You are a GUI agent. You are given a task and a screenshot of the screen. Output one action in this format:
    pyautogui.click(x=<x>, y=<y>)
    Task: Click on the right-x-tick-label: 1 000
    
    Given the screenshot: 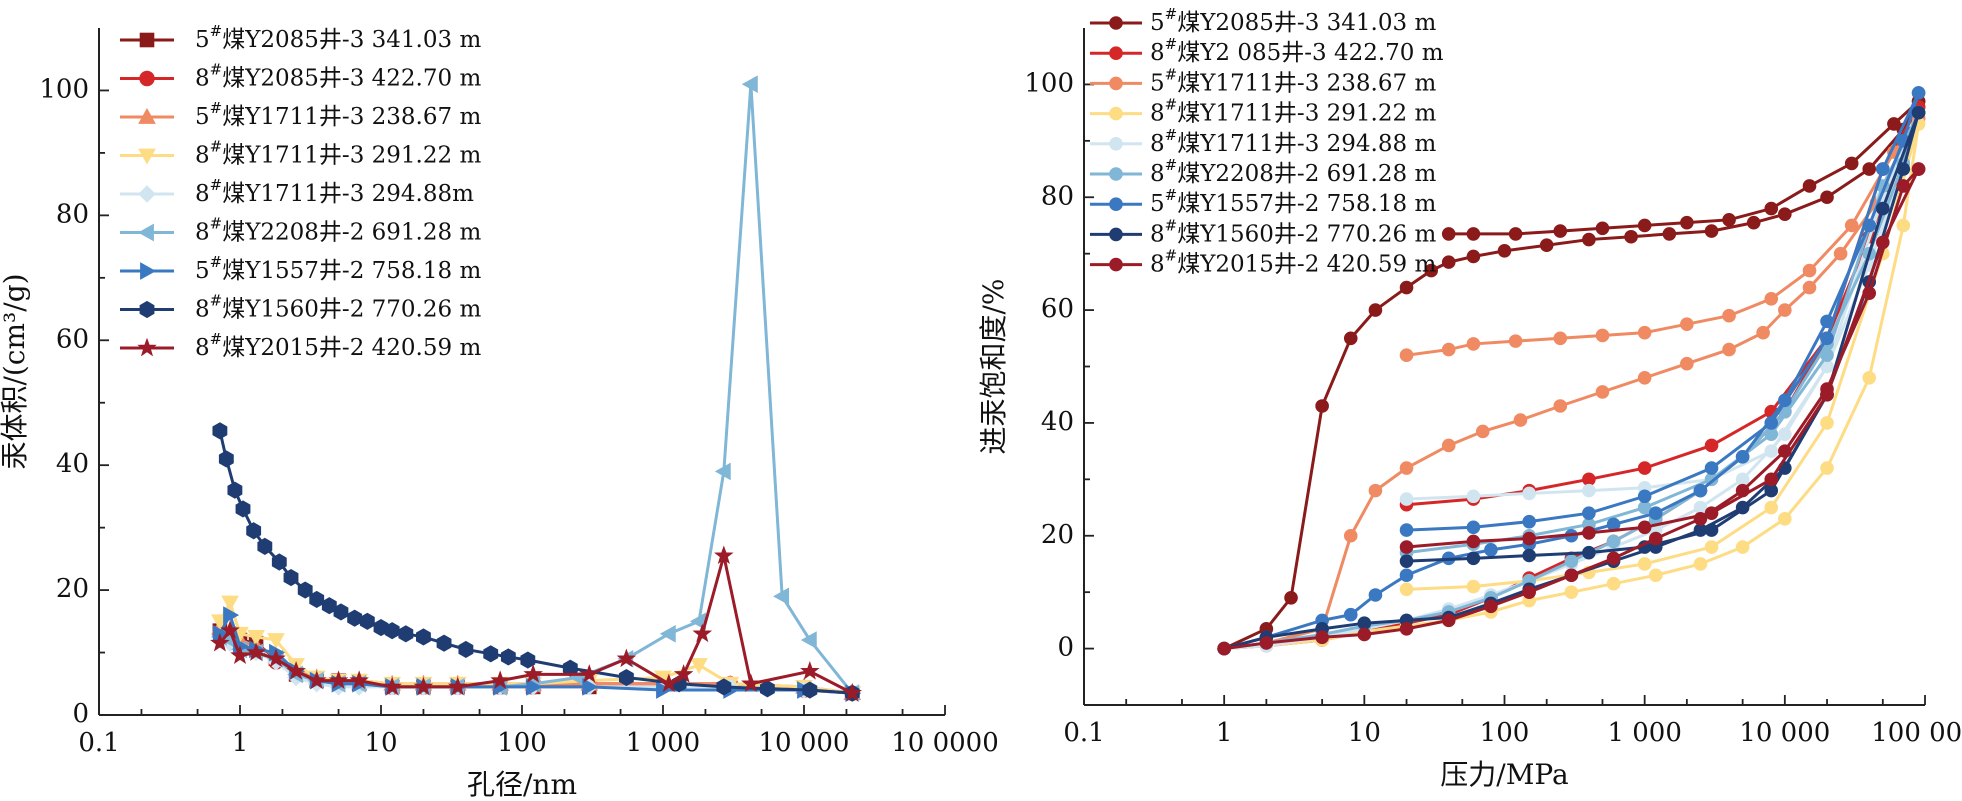 What is the action you would take?
    pyautogui.click(x=1644, y=733)
    